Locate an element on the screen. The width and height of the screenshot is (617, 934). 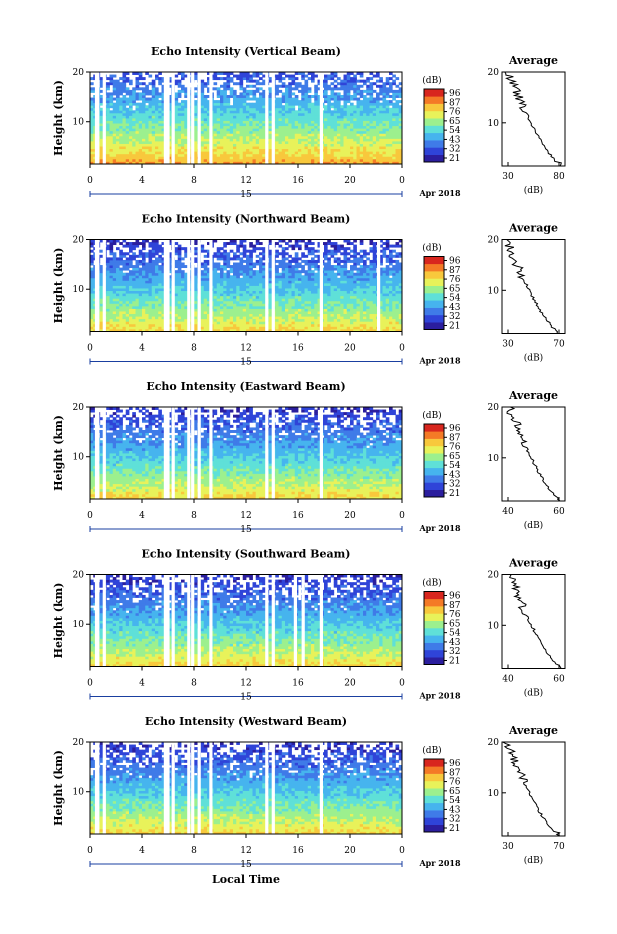
x-tick-label: 20 is located at coordinates (350, 181).